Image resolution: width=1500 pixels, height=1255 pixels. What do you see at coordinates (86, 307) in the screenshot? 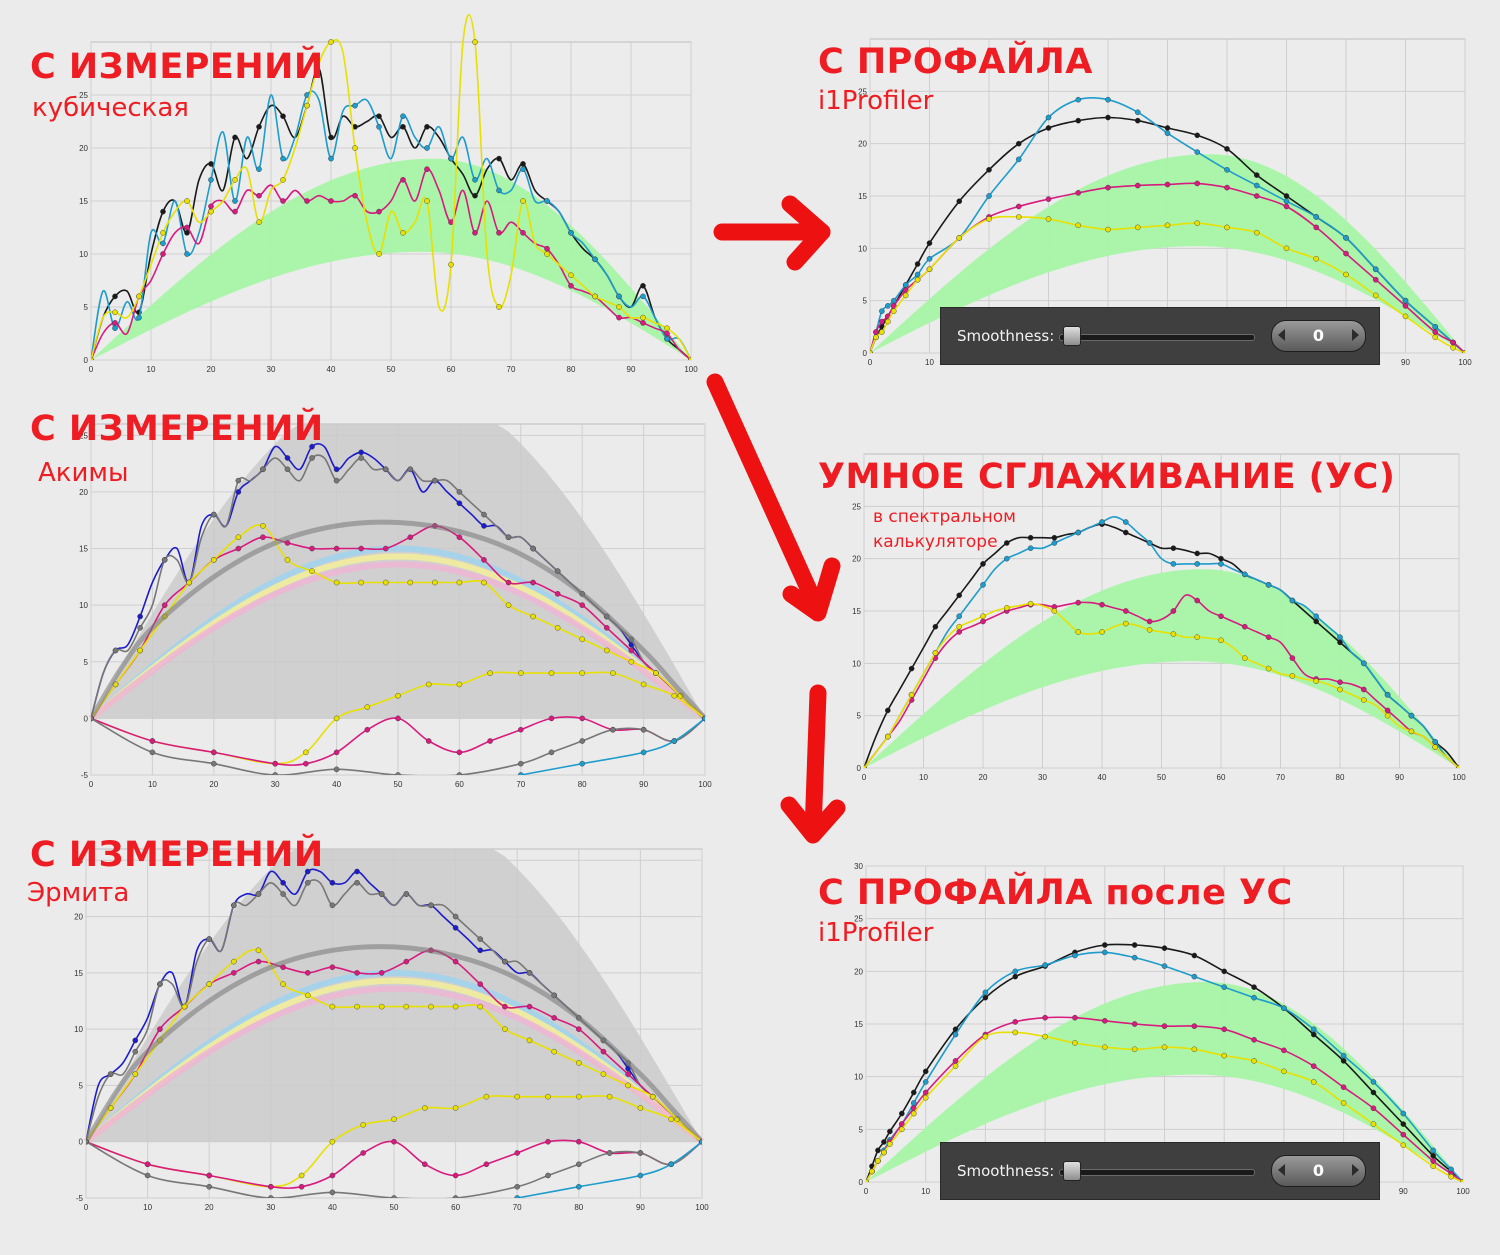
I see `y-tick-label: 5` at bounding box center [86, 307].